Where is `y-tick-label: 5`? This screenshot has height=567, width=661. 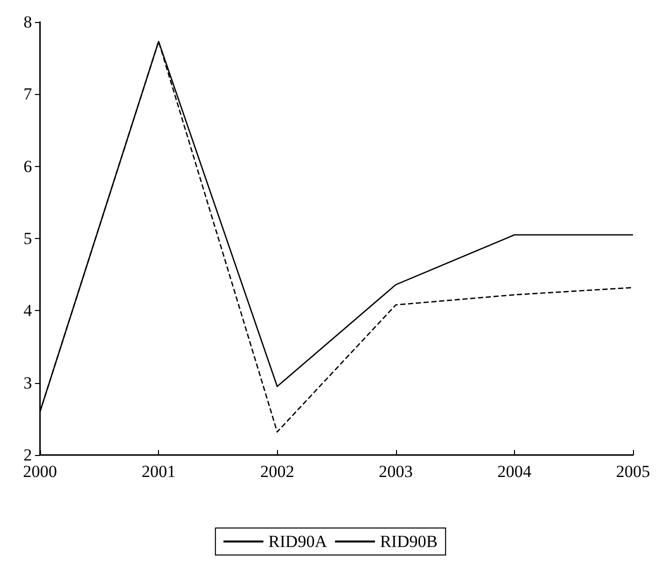 y-tick-label: 5 is located at coordinates (28, 238).